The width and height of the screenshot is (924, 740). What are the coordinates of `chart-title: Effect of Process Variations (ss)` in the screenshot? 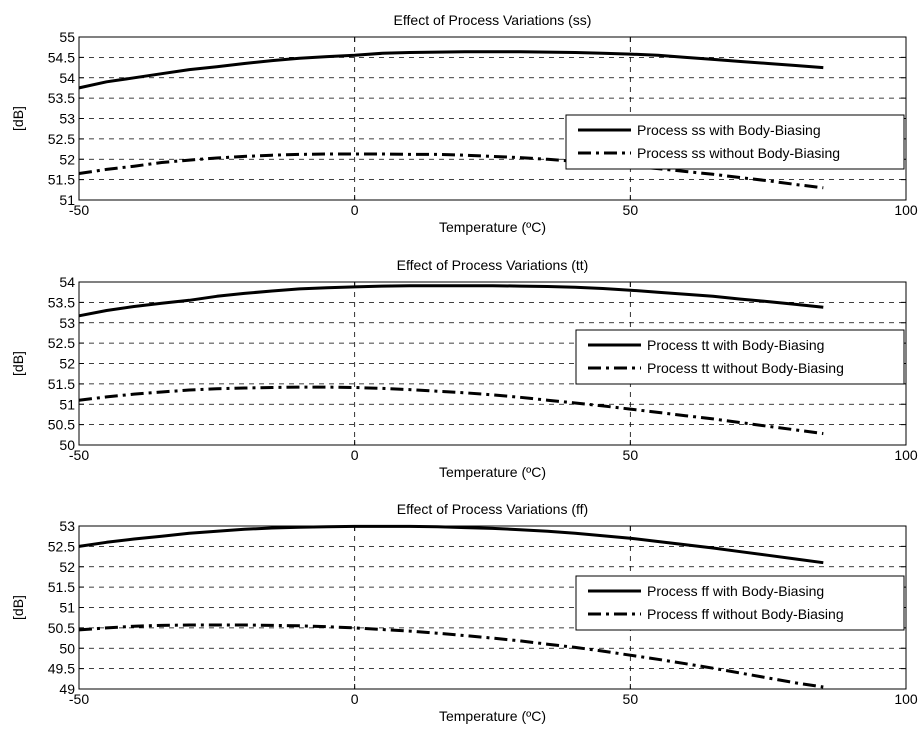 It's located at (493, 20).